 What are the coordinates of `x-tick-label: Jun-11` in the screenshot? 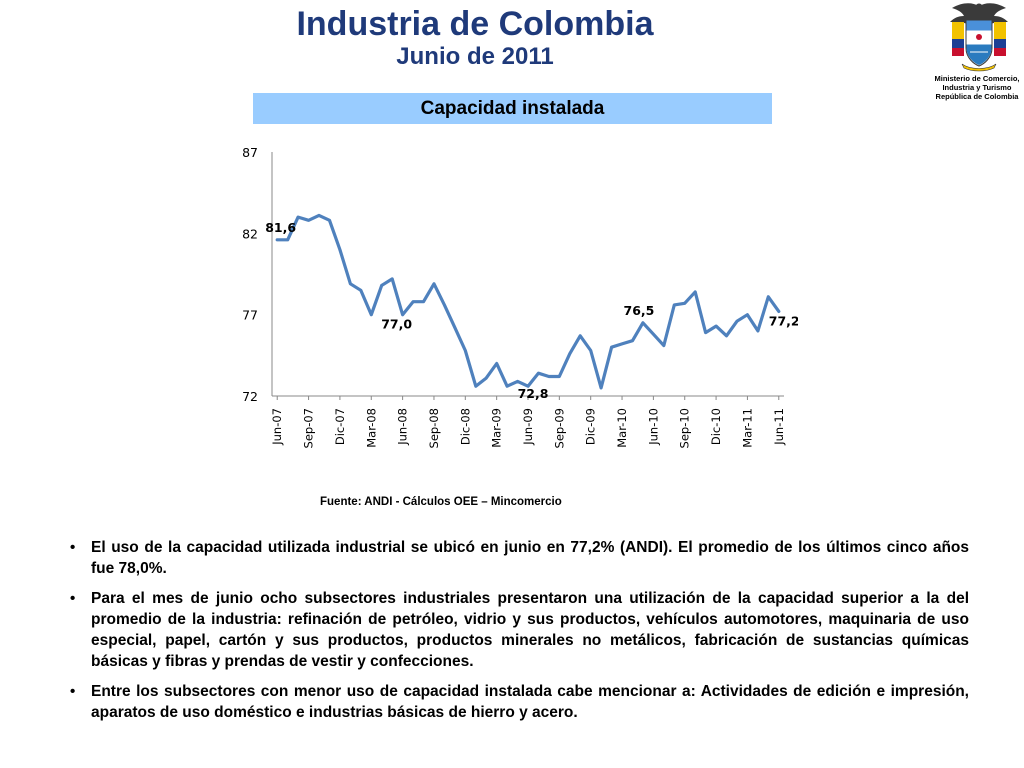 It's located at (779, 427).